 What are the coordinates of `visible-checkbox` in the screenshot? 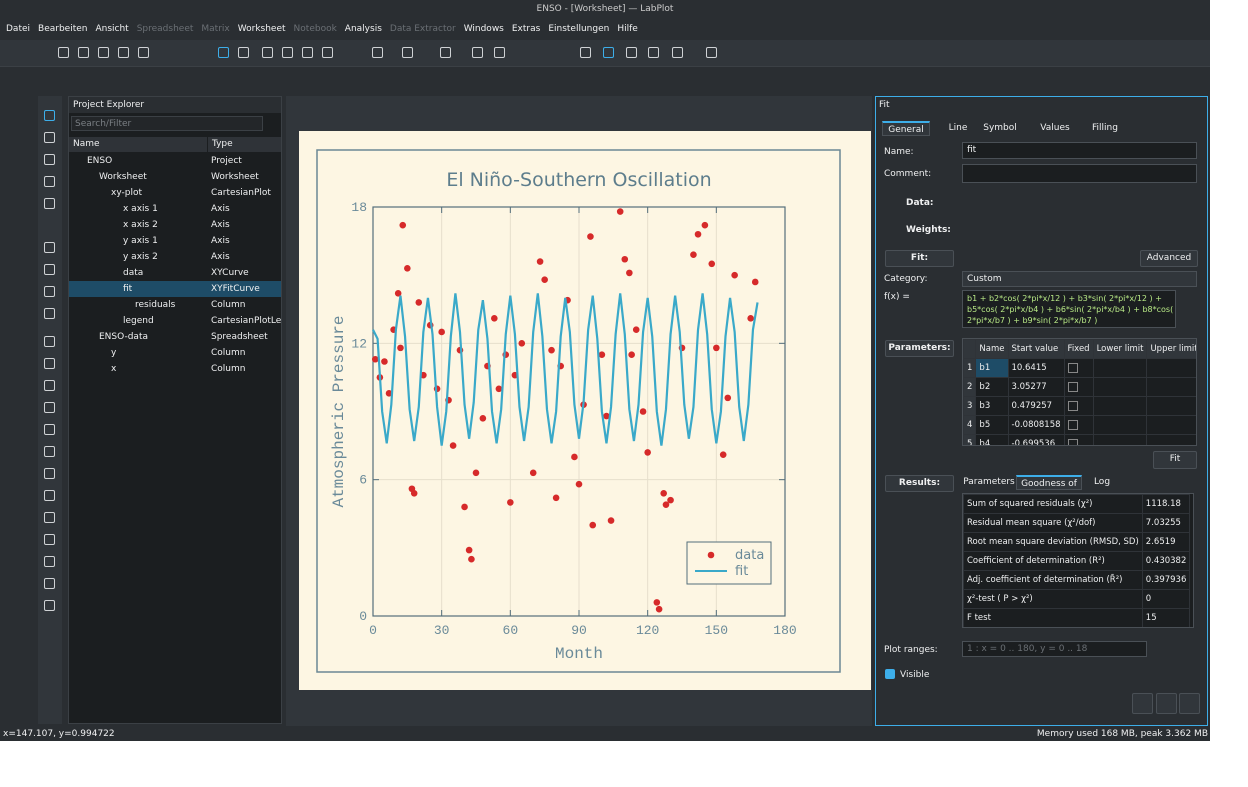 It's located at (890, 674).